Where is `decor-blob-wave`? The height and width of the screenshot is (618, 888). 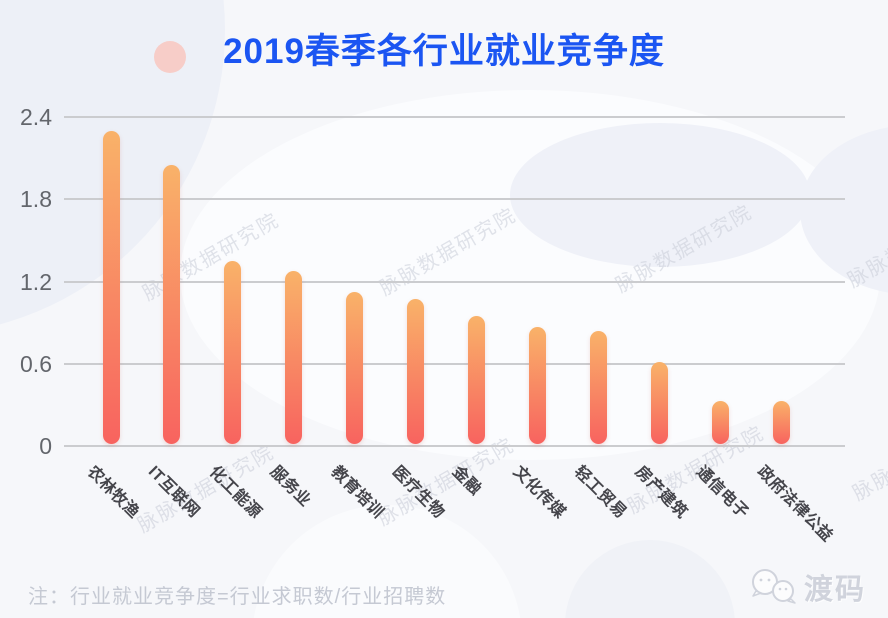 decor-blob-wave is located at coordinates (660, 195).